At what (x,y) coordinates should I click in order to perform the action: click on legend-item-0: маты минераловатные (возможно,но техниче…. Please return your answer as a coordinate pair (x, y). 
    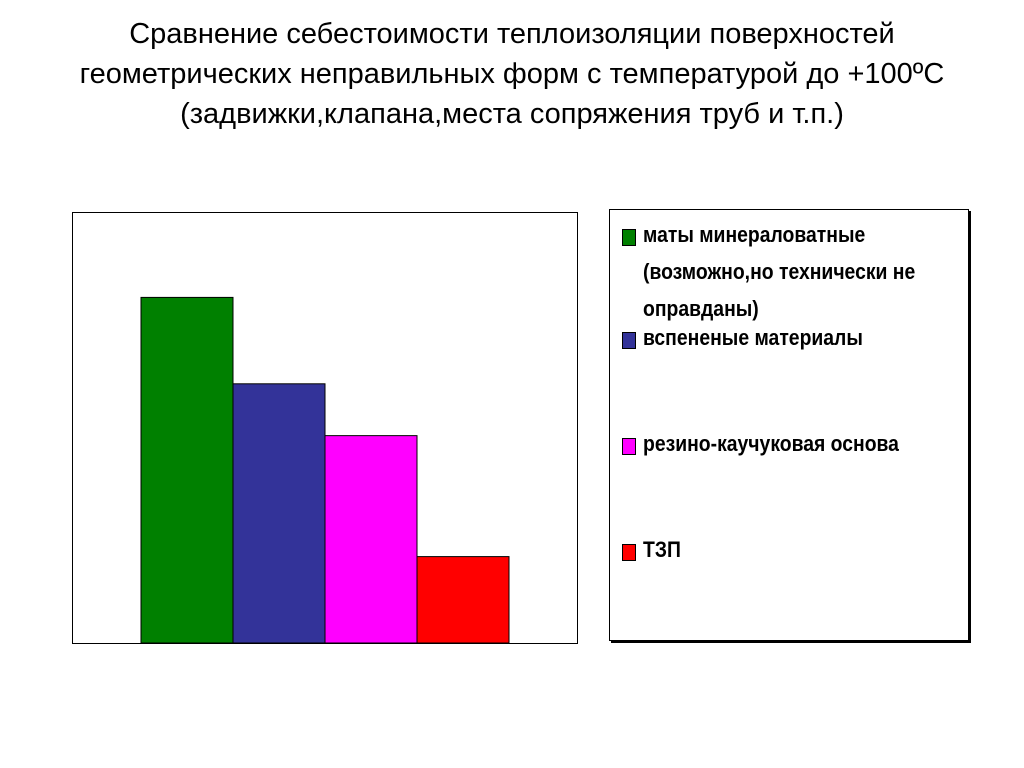
    Looking at the image, I should click on (792, 271).